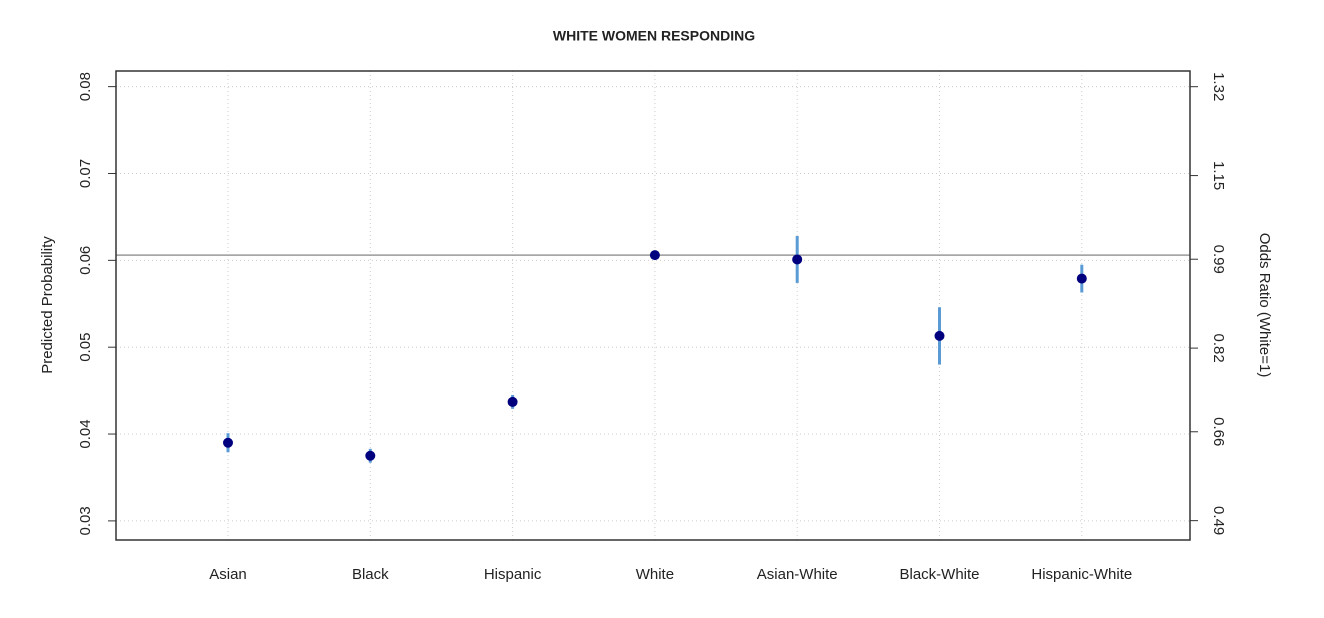 Image resolution: width=1324 pixels, height=618 pixels. Describe the element at coordinates (85, 86) in the screenshot. I see `y-tick-label: 0.08` at that location.